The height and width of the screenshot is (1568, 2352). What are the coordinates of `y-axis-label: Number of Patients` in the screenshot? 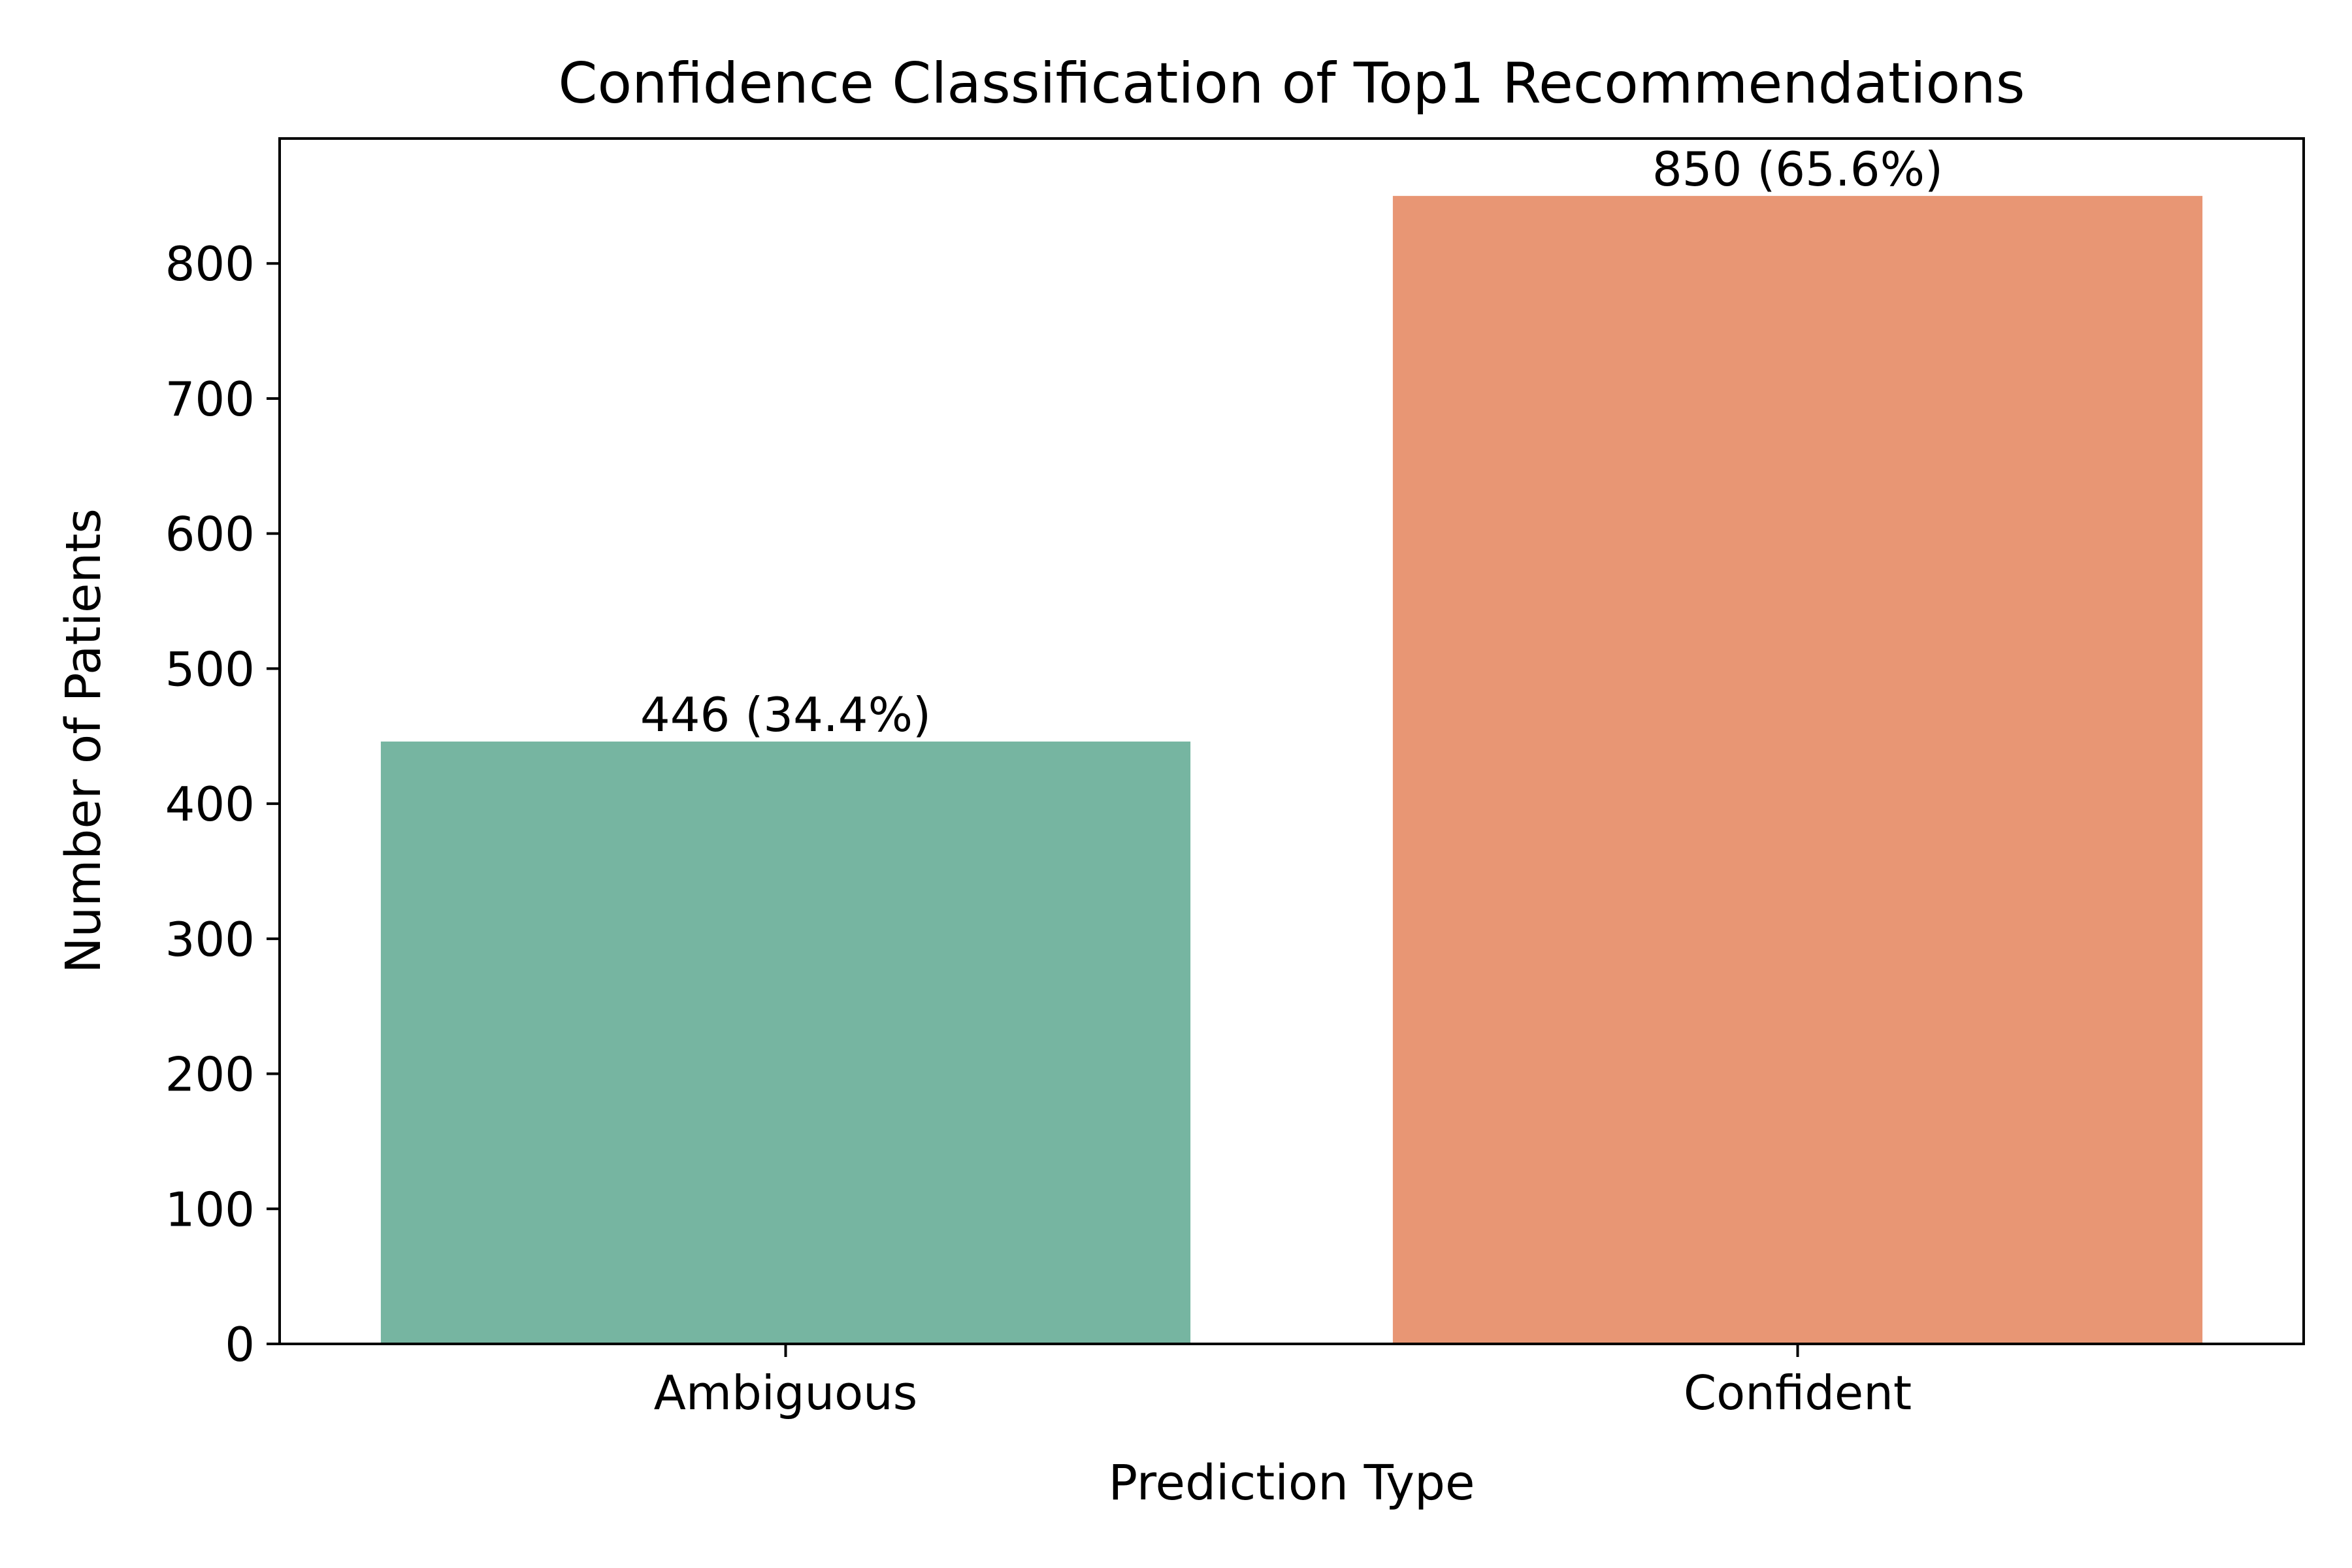 It's located at (84, 740).